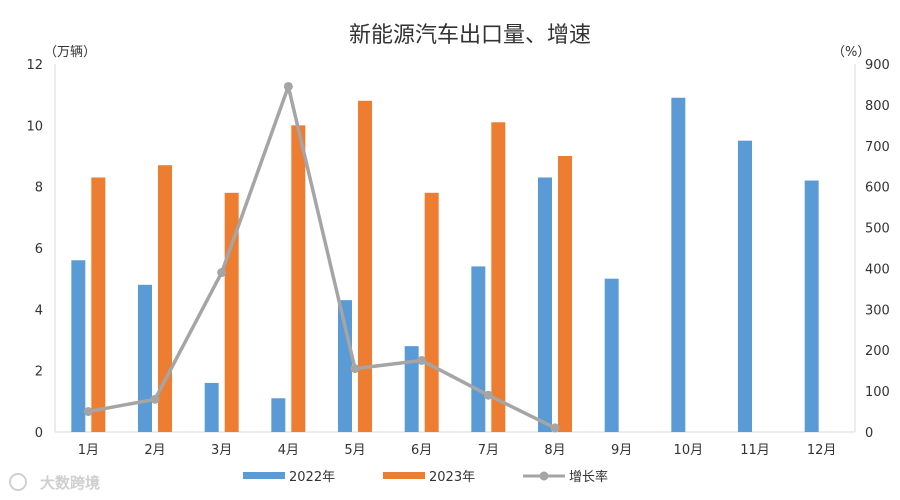  Describe the element at coordinates (877, 269) in the screenshot. I see `right-tick-label: 400` at that location.